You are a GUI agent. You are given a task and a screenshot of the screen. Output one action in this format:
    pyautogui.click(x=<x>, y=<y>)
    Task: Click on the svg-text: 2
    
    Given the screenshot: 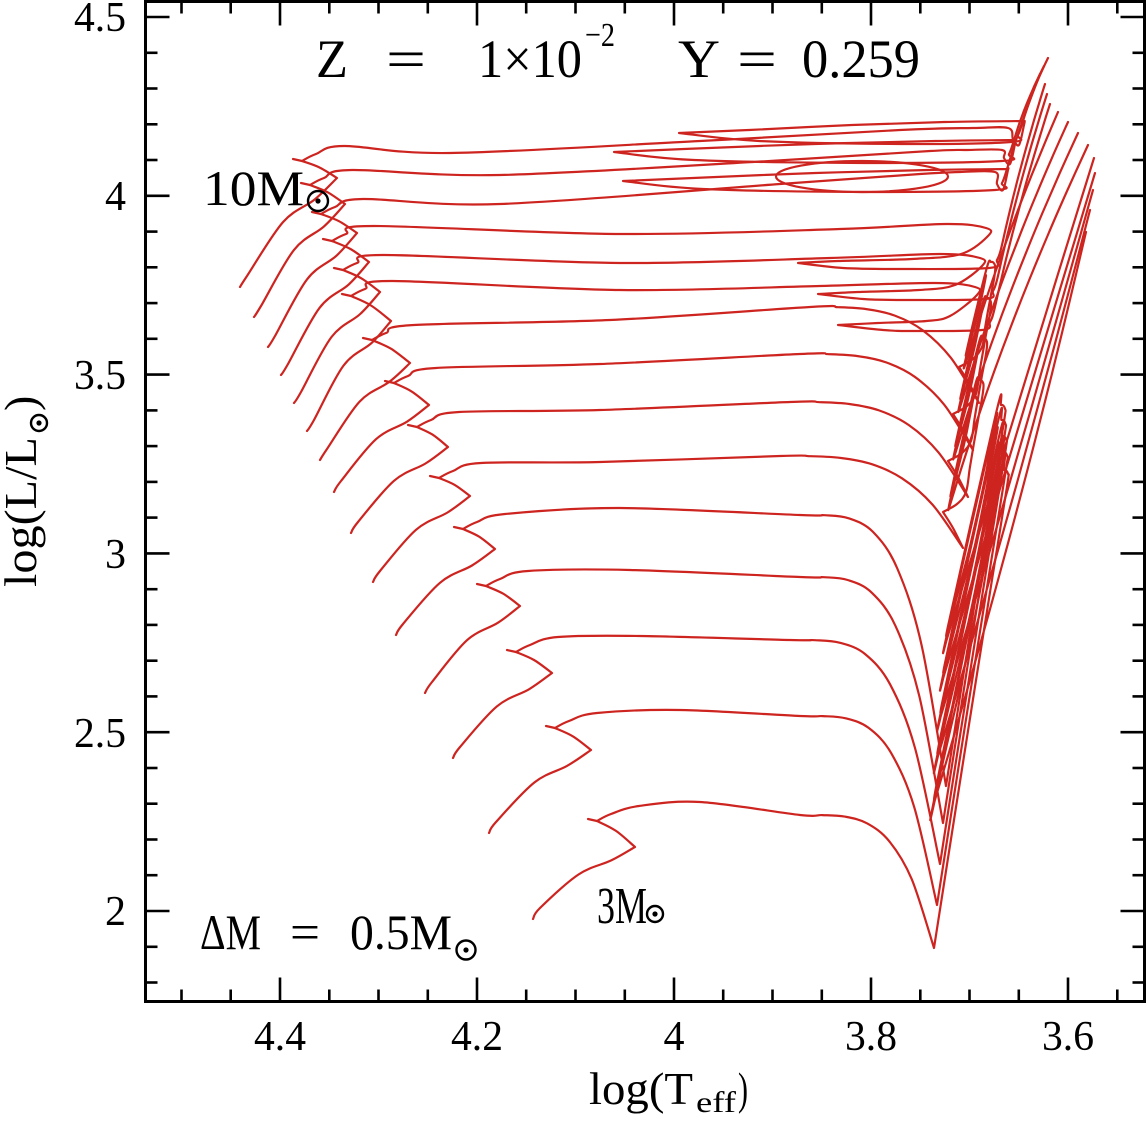 What is the action you would take?
    pyautogui.click(x=115, y=912)
    